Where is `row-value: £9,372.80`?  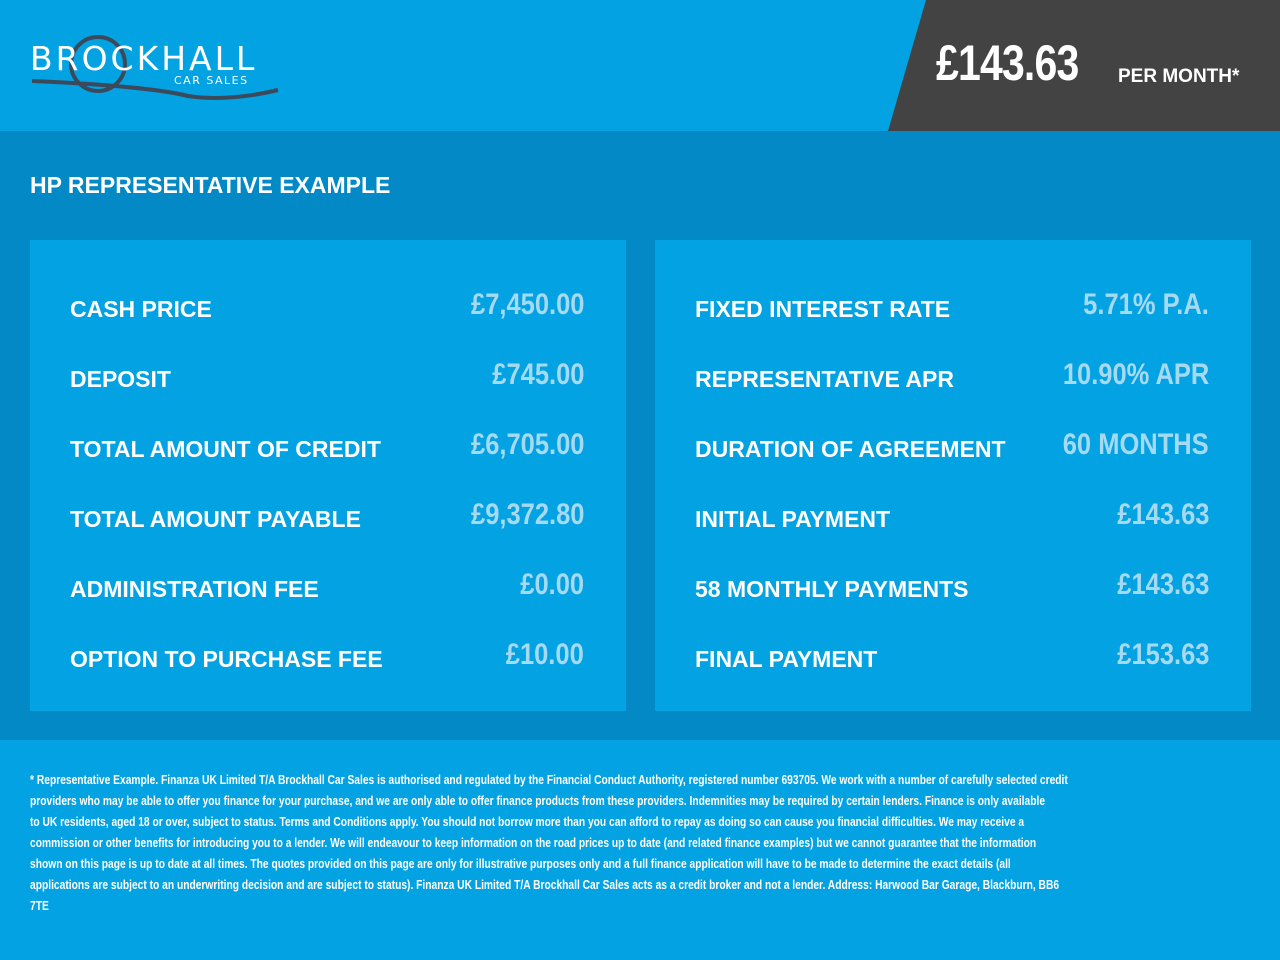
row-value: £9,372.80 is located at coordinates (527, 514).